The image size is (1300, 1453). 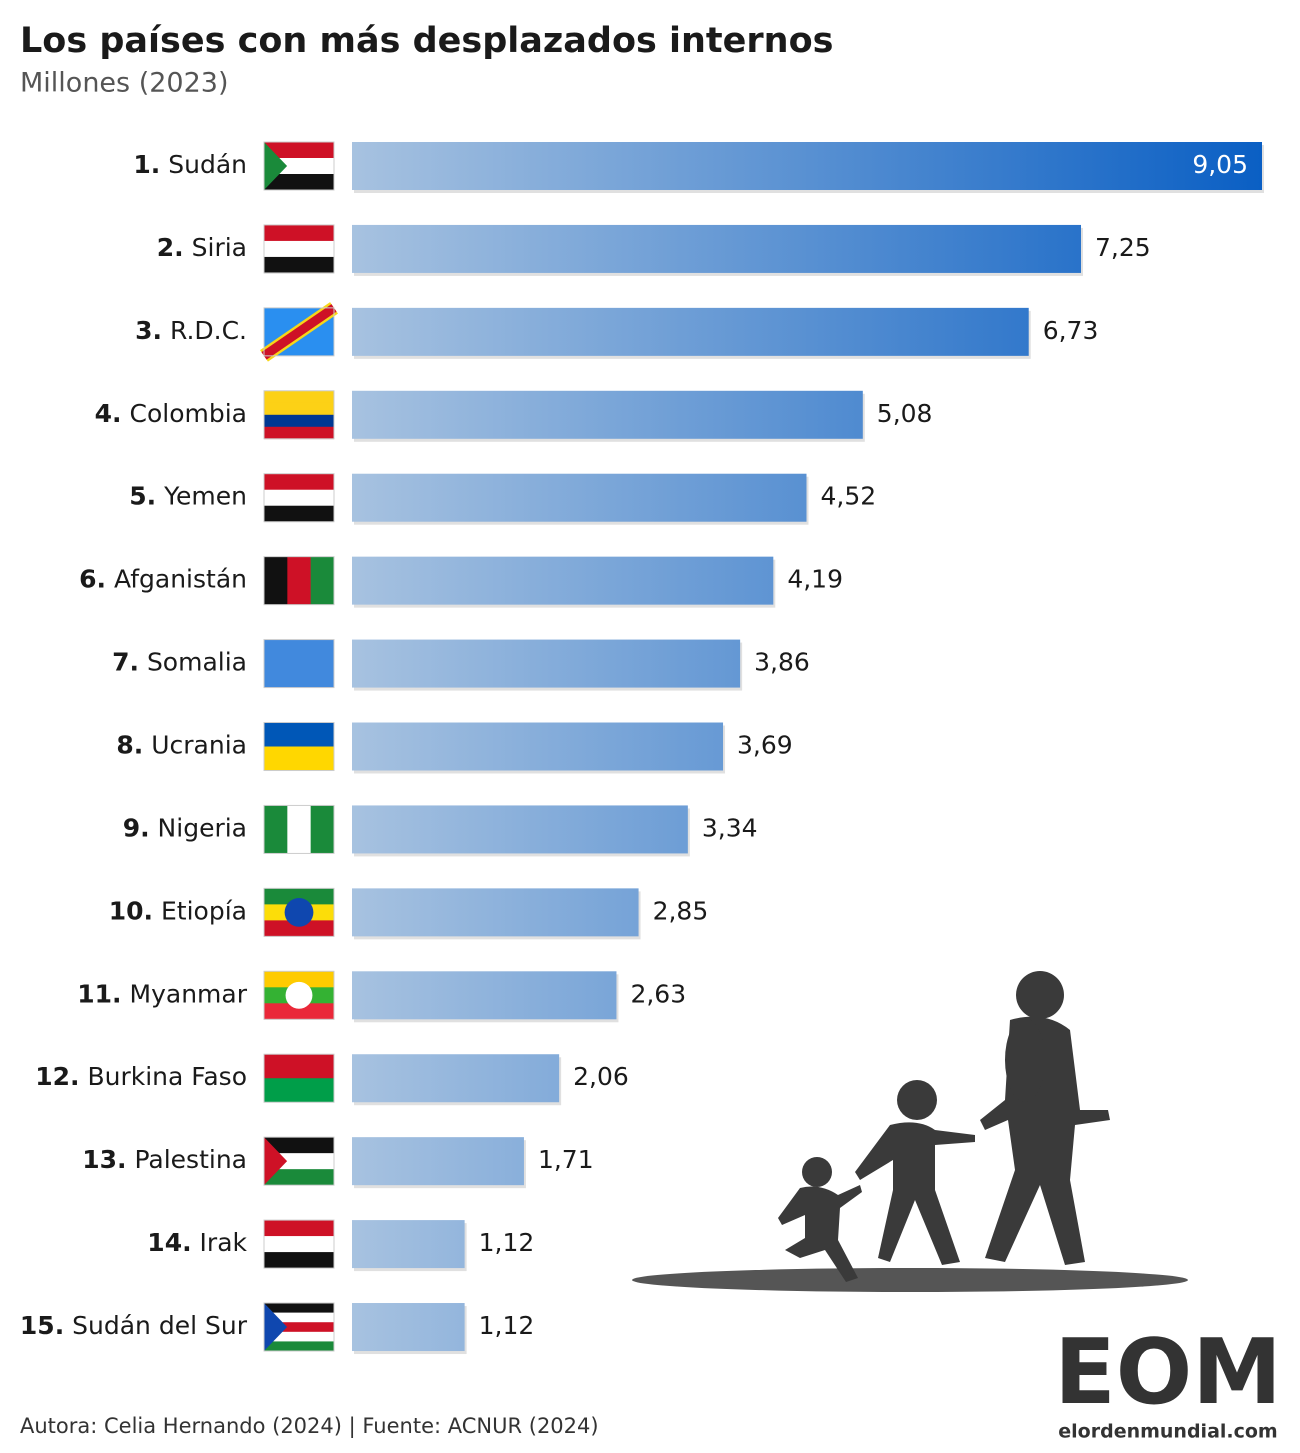 I want to click on silhouette, so click(x=910, y=1131).